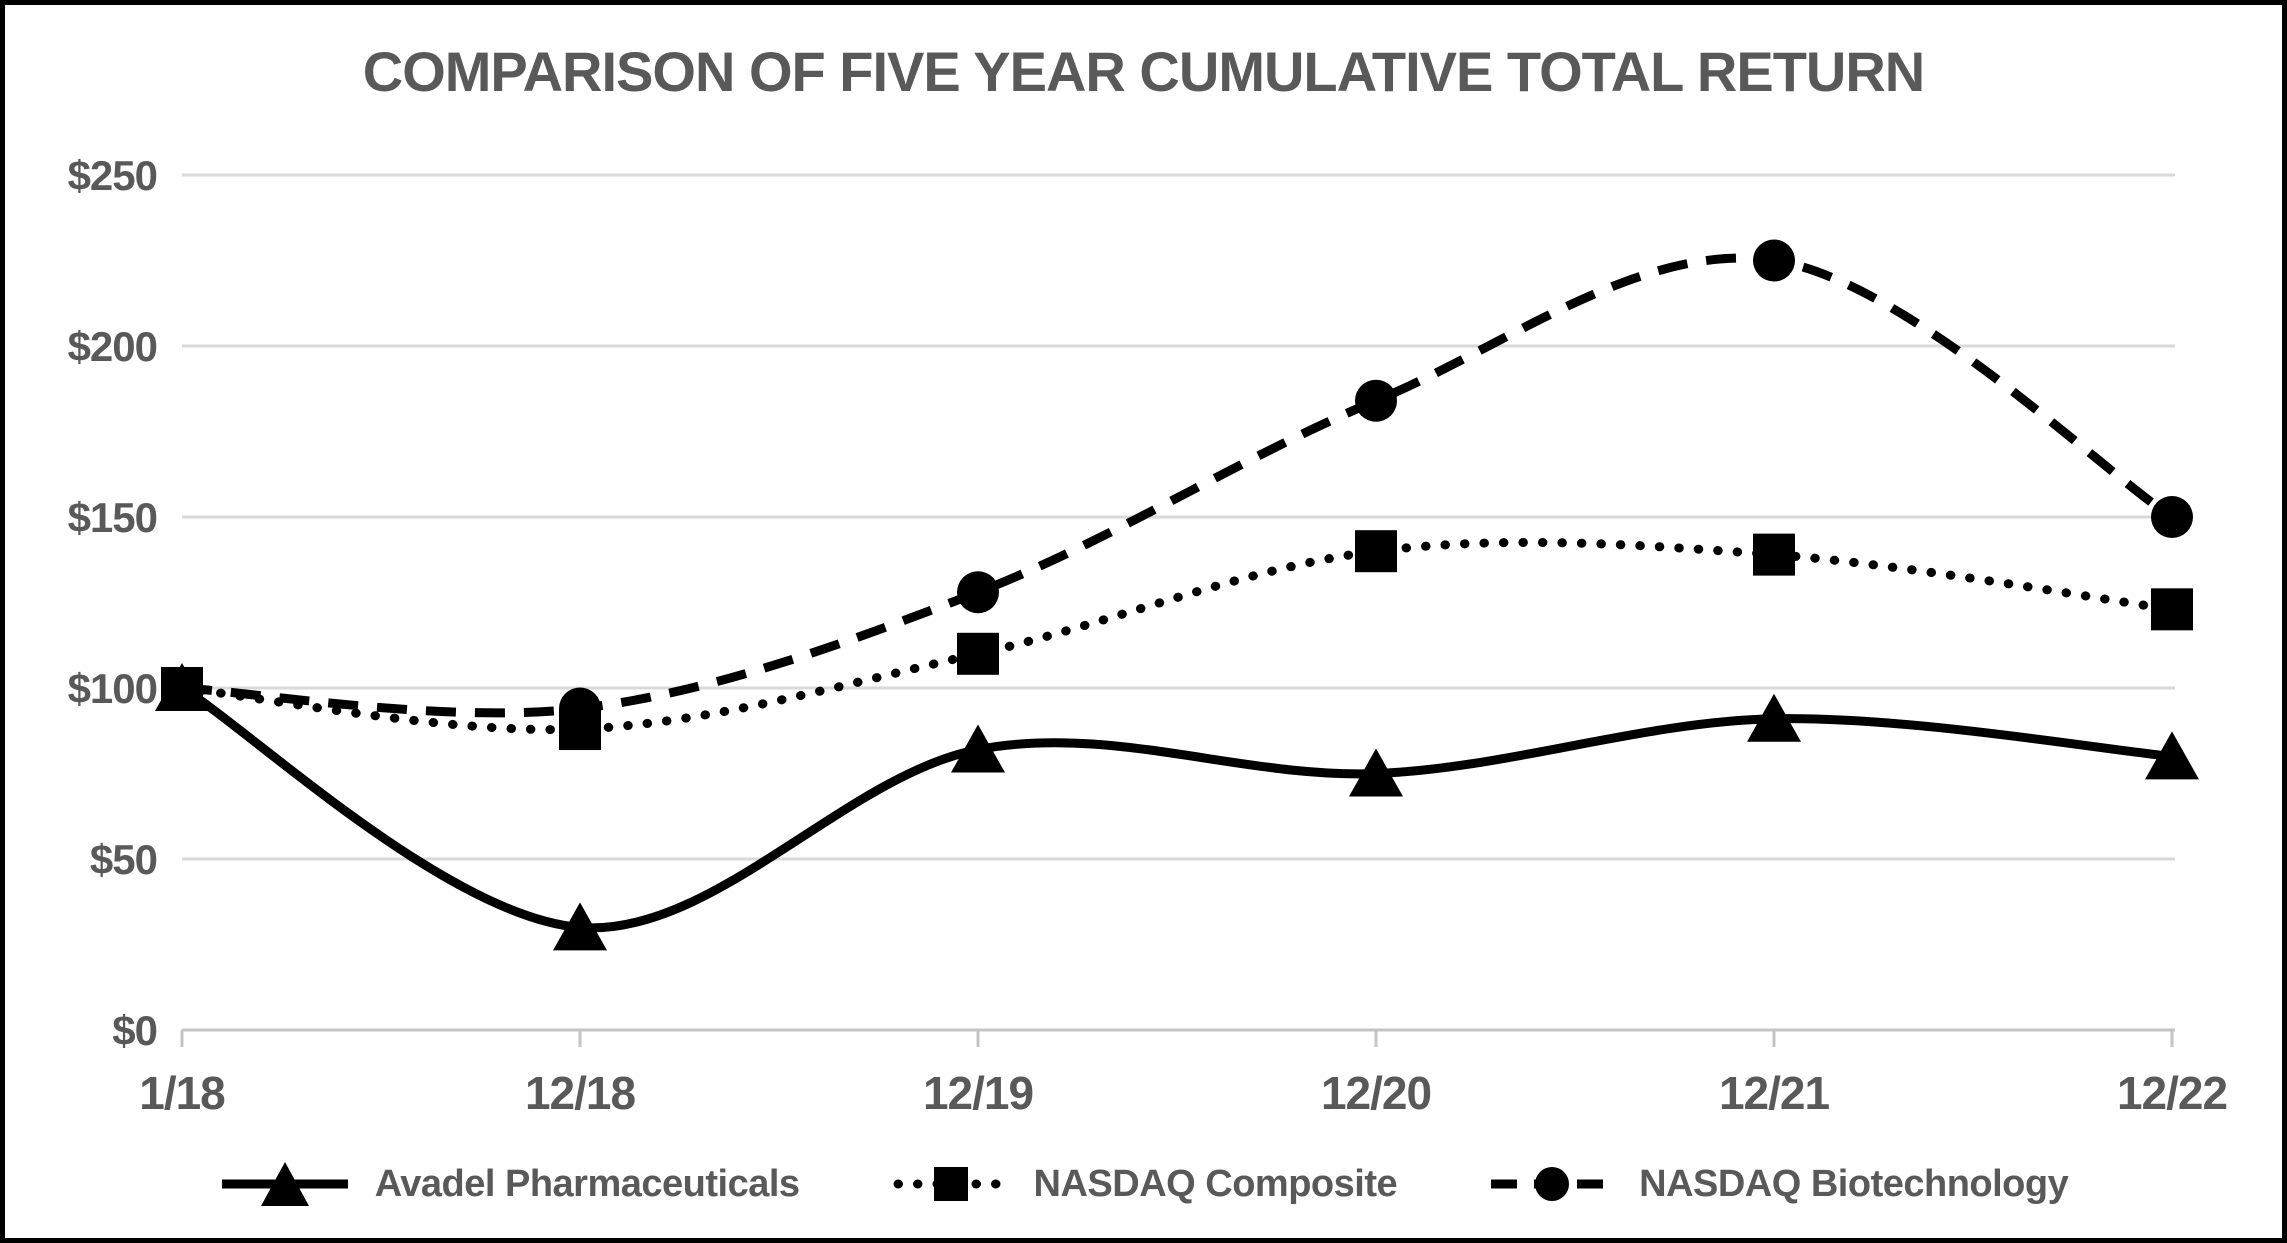 Image resolution: width=2287 pixels, height=1243 pixels. Describe the element at coordinates (1854, 1183) in the screenshot. I see `legend-label-nasdaq-biotechnology: NASDAQ Biotechnology` at that location.